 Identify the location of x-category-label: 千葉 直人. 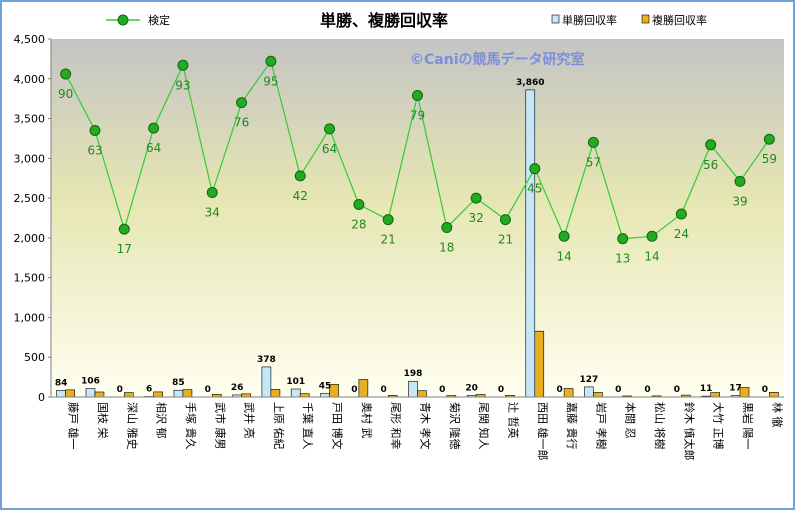
(308, 426).